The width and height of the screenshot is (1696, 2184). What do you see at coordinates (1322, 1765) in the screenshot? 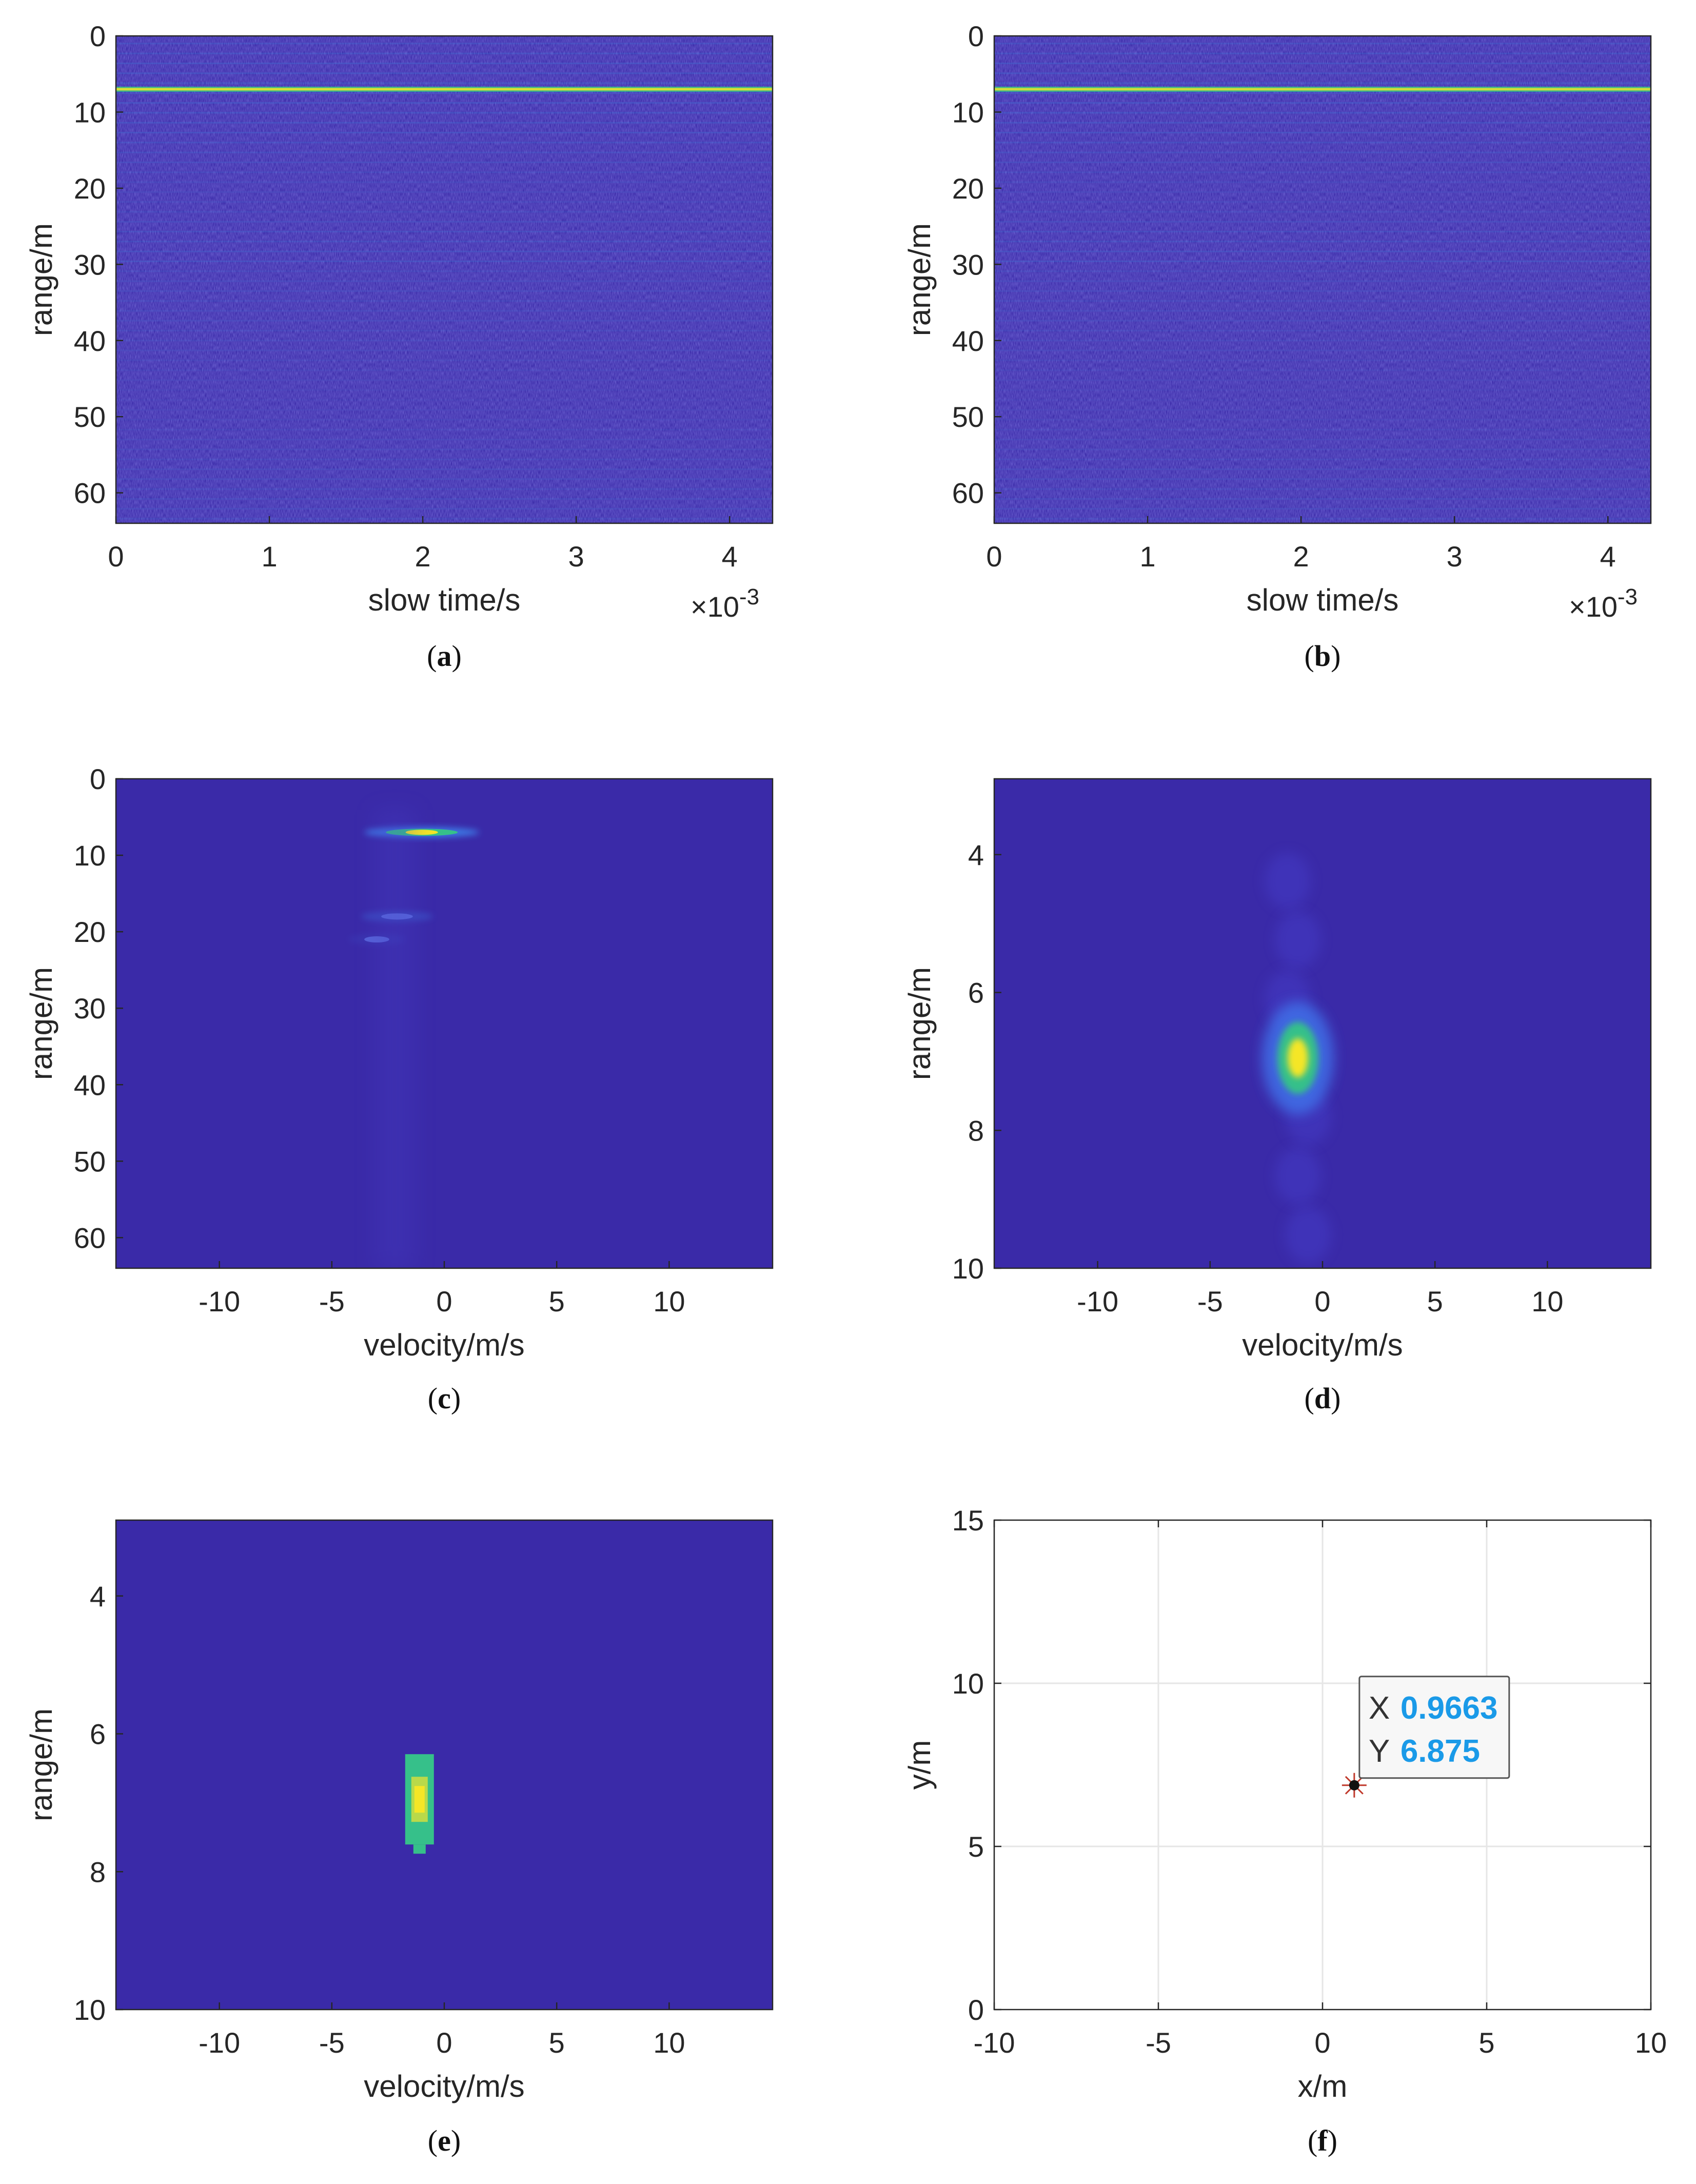
I see `plot-area-f` at bounding box center [1322, 1765].